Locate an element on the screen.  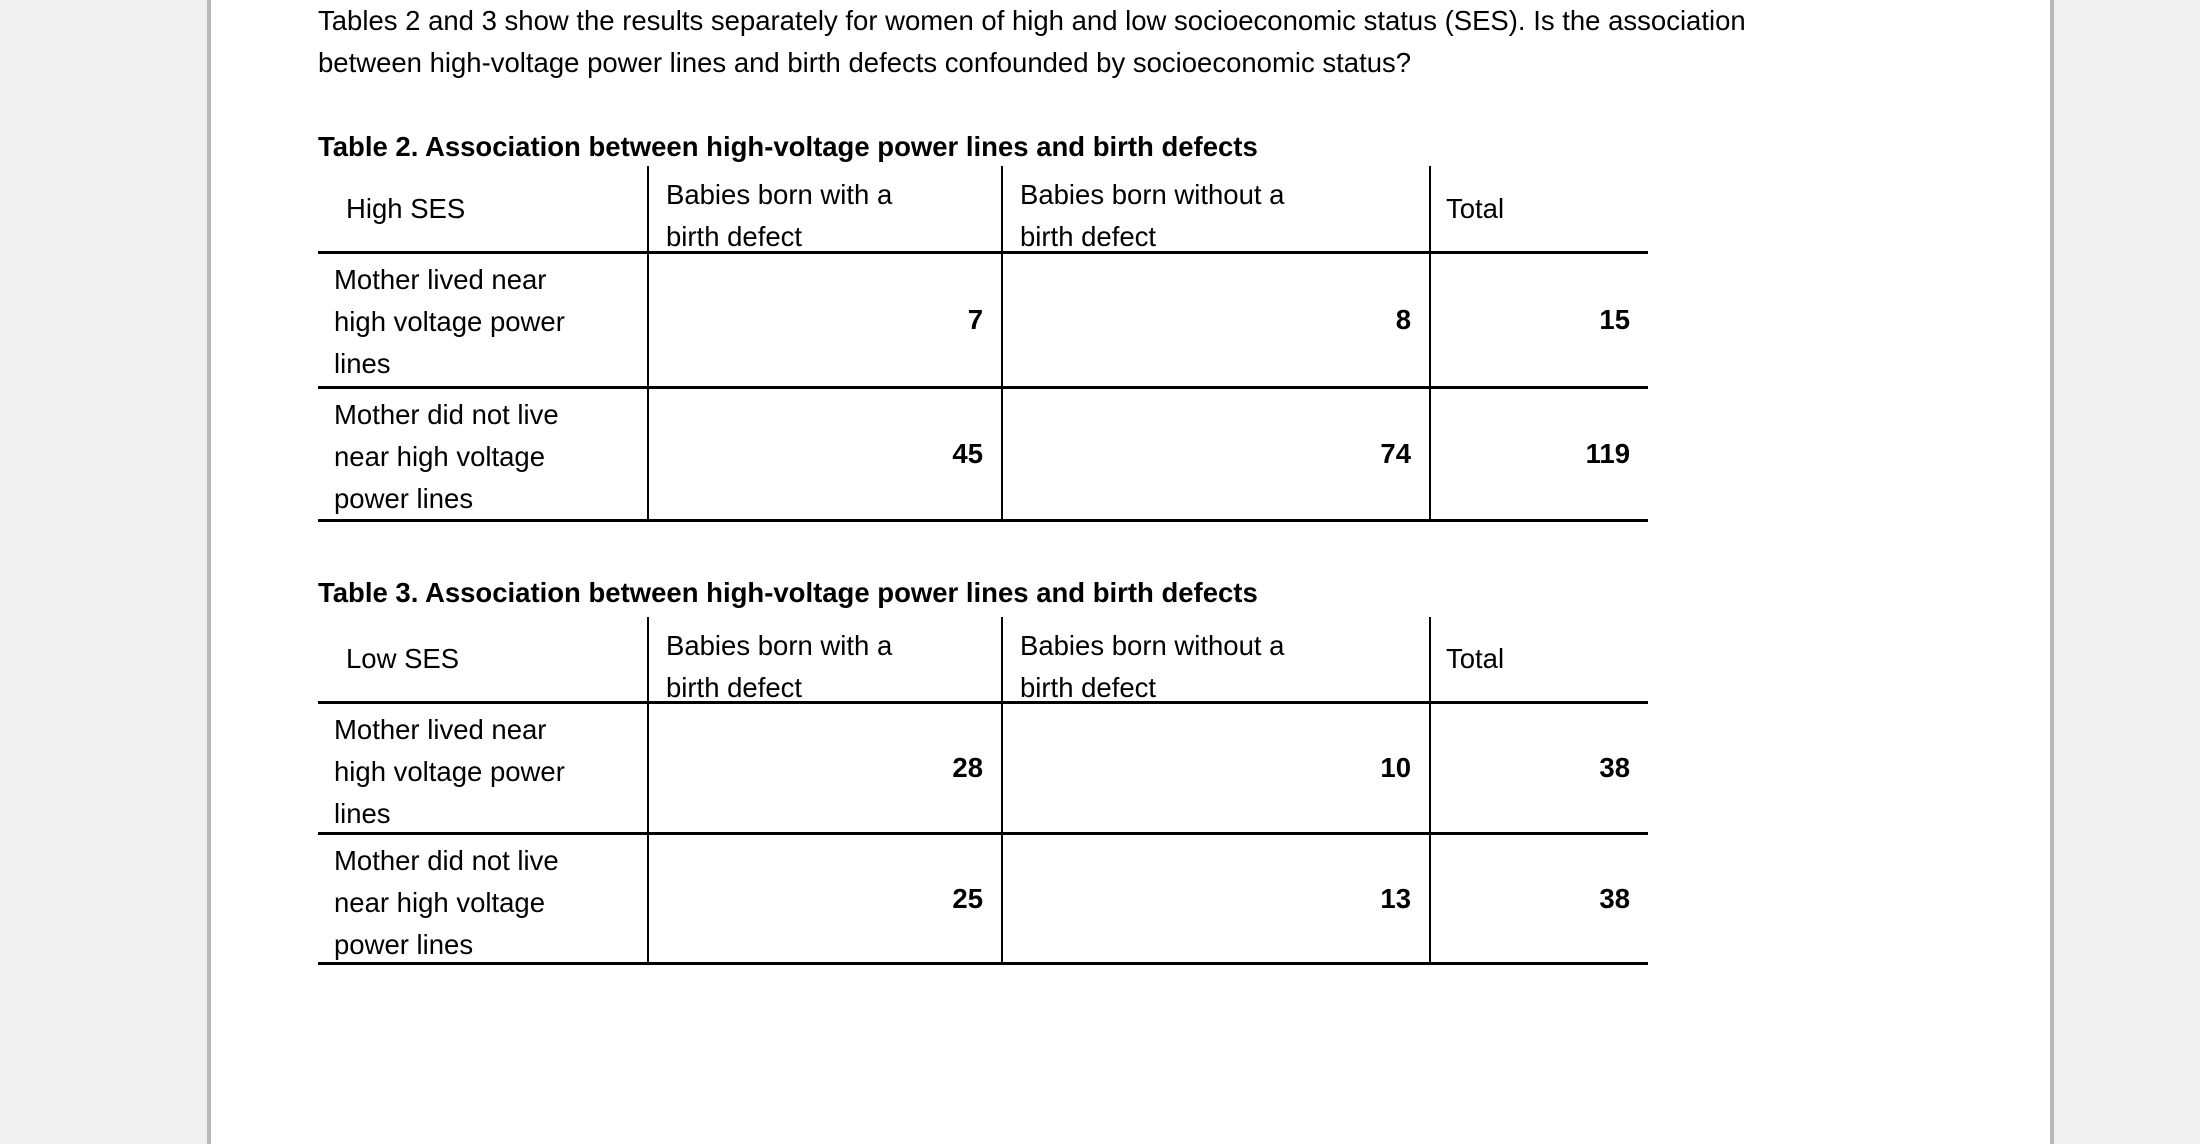
table3-row1-total-value: 38 is located at coordinates (1539, 769).